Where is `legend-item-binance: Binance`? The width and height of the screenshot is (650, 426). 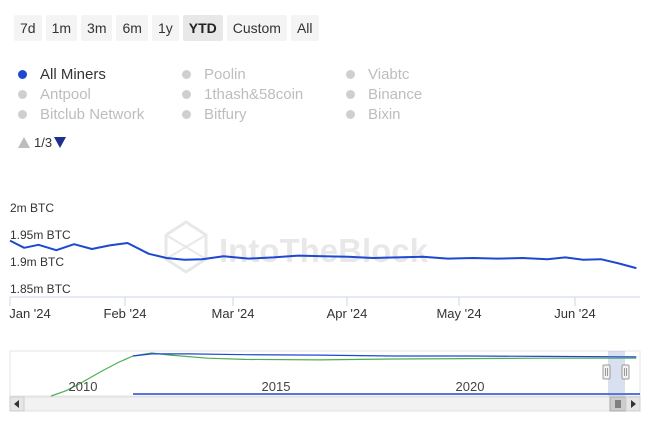 legend-item-binance: Binance is located at coordinates (384, 94).